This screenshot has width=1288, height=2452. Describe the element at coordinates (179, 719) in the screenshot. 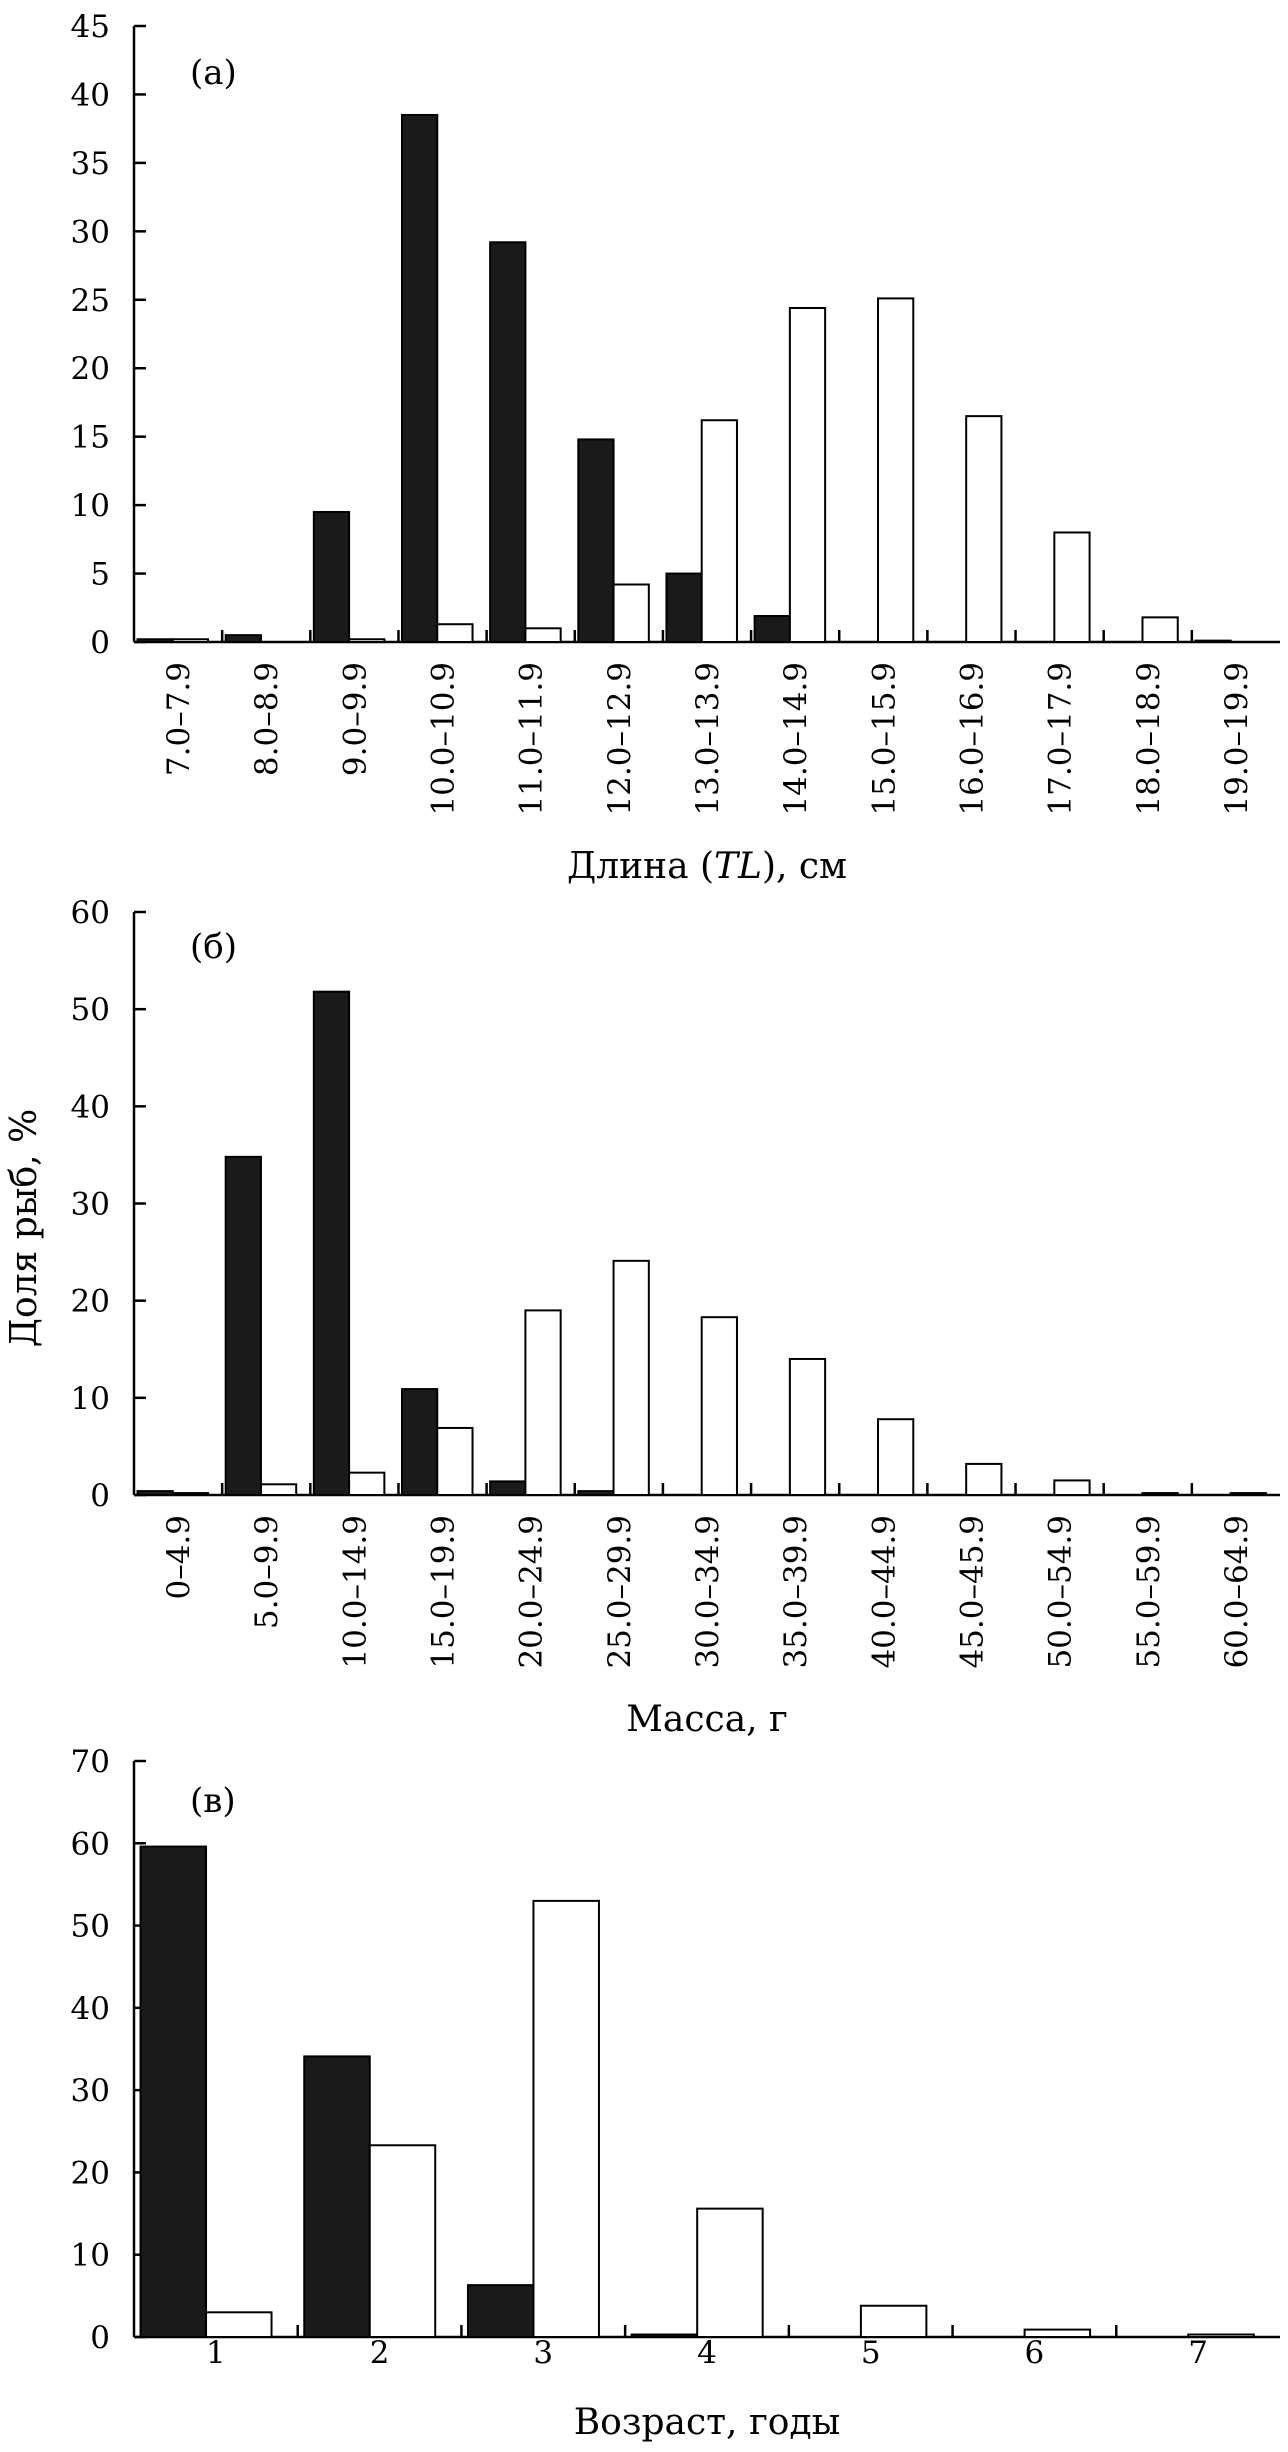

I see `x-tick-label: 7.0–7.9` at that location.